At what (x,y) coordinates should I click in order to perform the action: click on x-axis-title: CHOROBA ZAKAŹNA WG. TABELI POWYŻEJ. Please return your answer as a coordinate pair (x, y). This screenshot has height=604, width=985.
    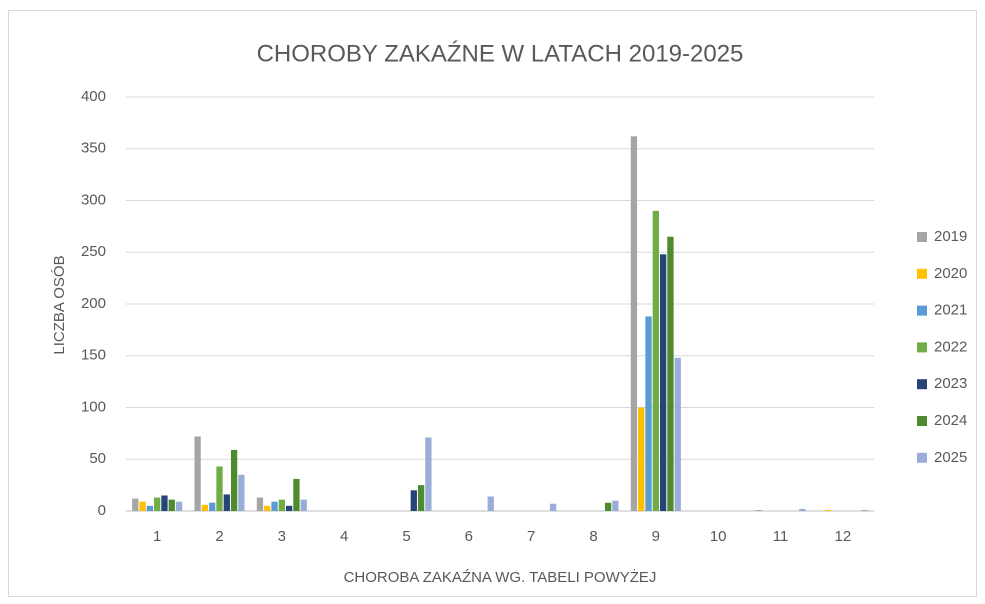
    Looking at the image, I should click on (500, 577).